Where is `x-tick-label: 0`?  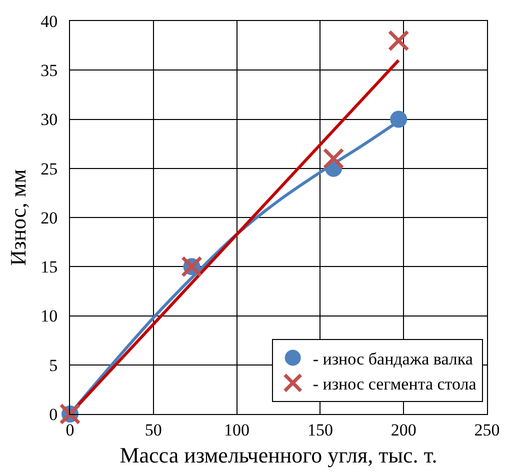 x-tick-label: 0 is located at coordinates (70, 430).